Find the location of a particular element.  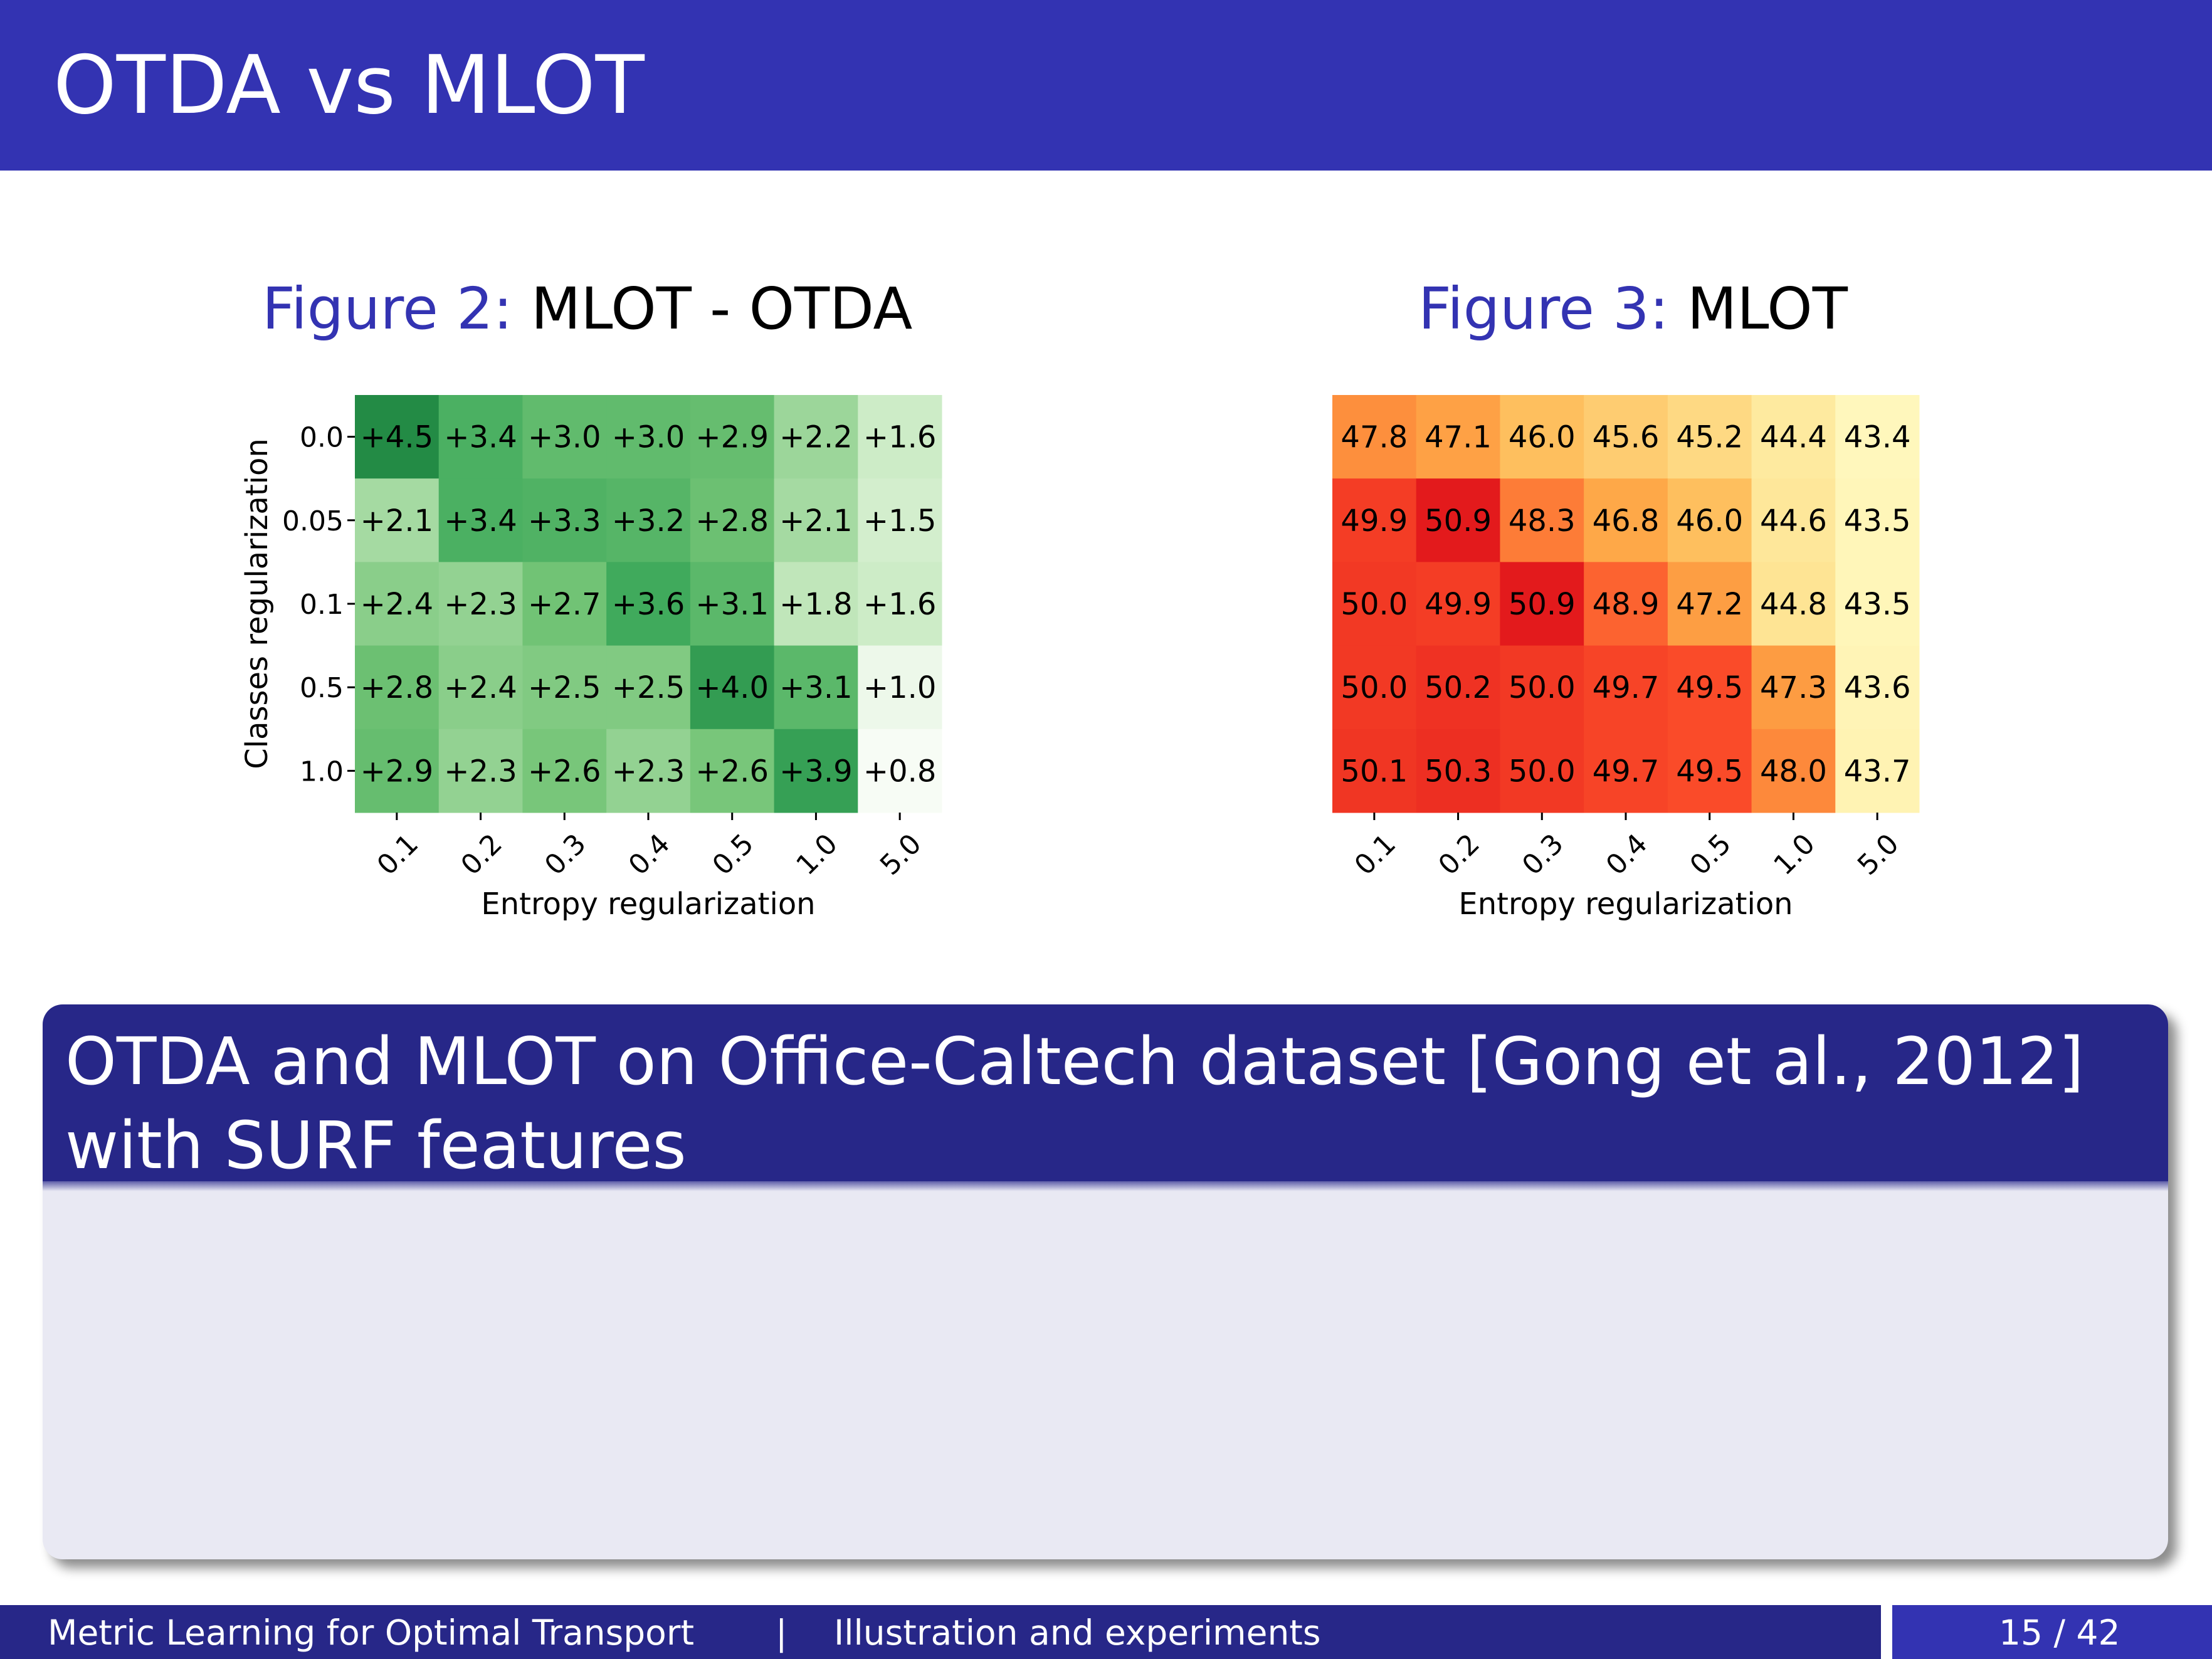

heatmap-right-cell-label: 45.2 is located at coordinates (1709, 437).